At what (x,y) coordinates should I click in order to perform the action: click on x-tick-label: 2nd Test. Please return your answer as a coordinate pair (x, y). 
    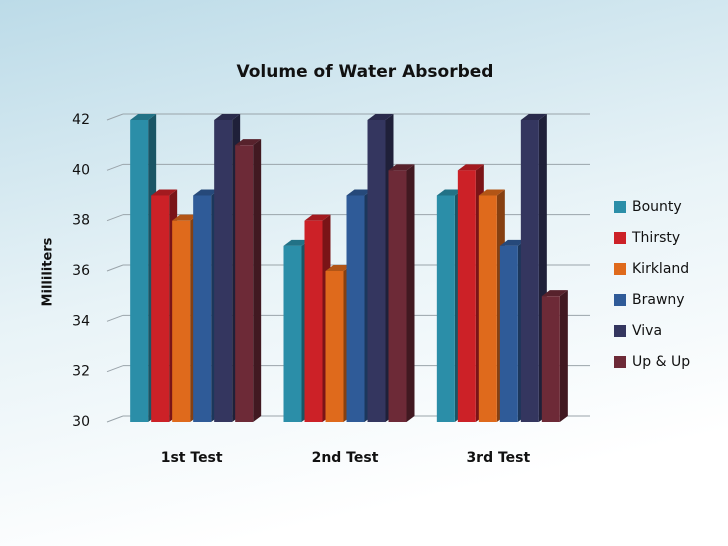
    Looking at the image, I should click on (345, 458).